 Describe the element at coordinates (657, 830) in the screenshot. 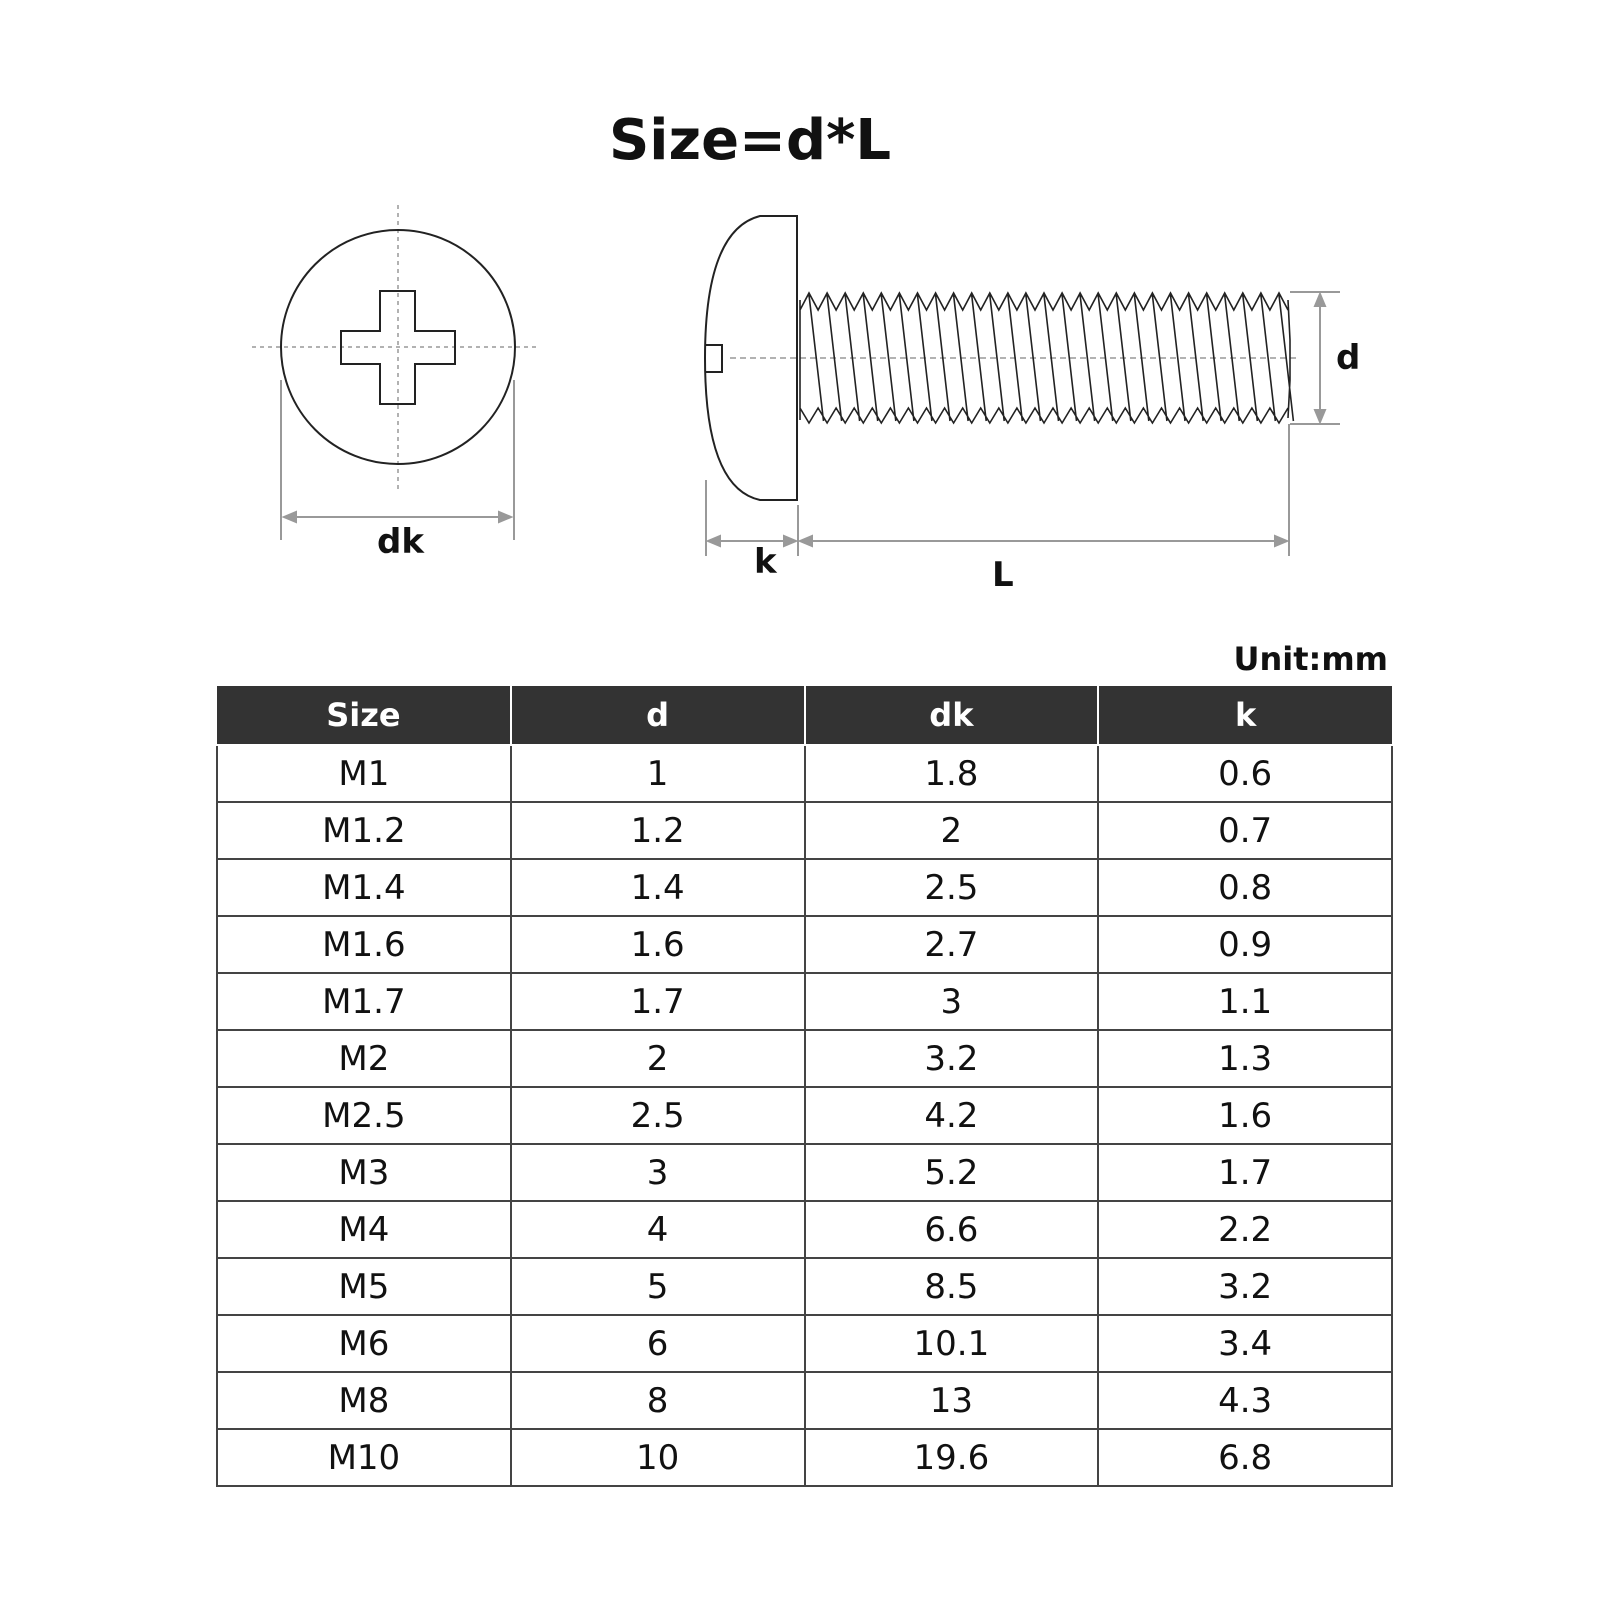

I see `table-cell: 1.2` at that location.